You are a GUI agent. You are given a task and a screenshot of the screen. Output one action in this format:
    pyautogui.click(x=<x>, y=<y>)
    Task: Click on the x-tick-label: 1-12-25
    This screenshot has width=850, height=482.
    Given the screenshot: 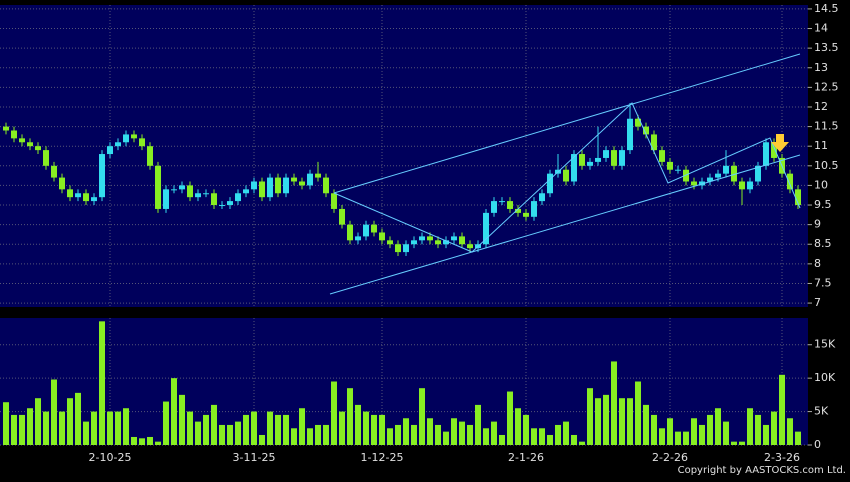 What is the action you would take?
    pyautogui.click(x=382, y=457)
    